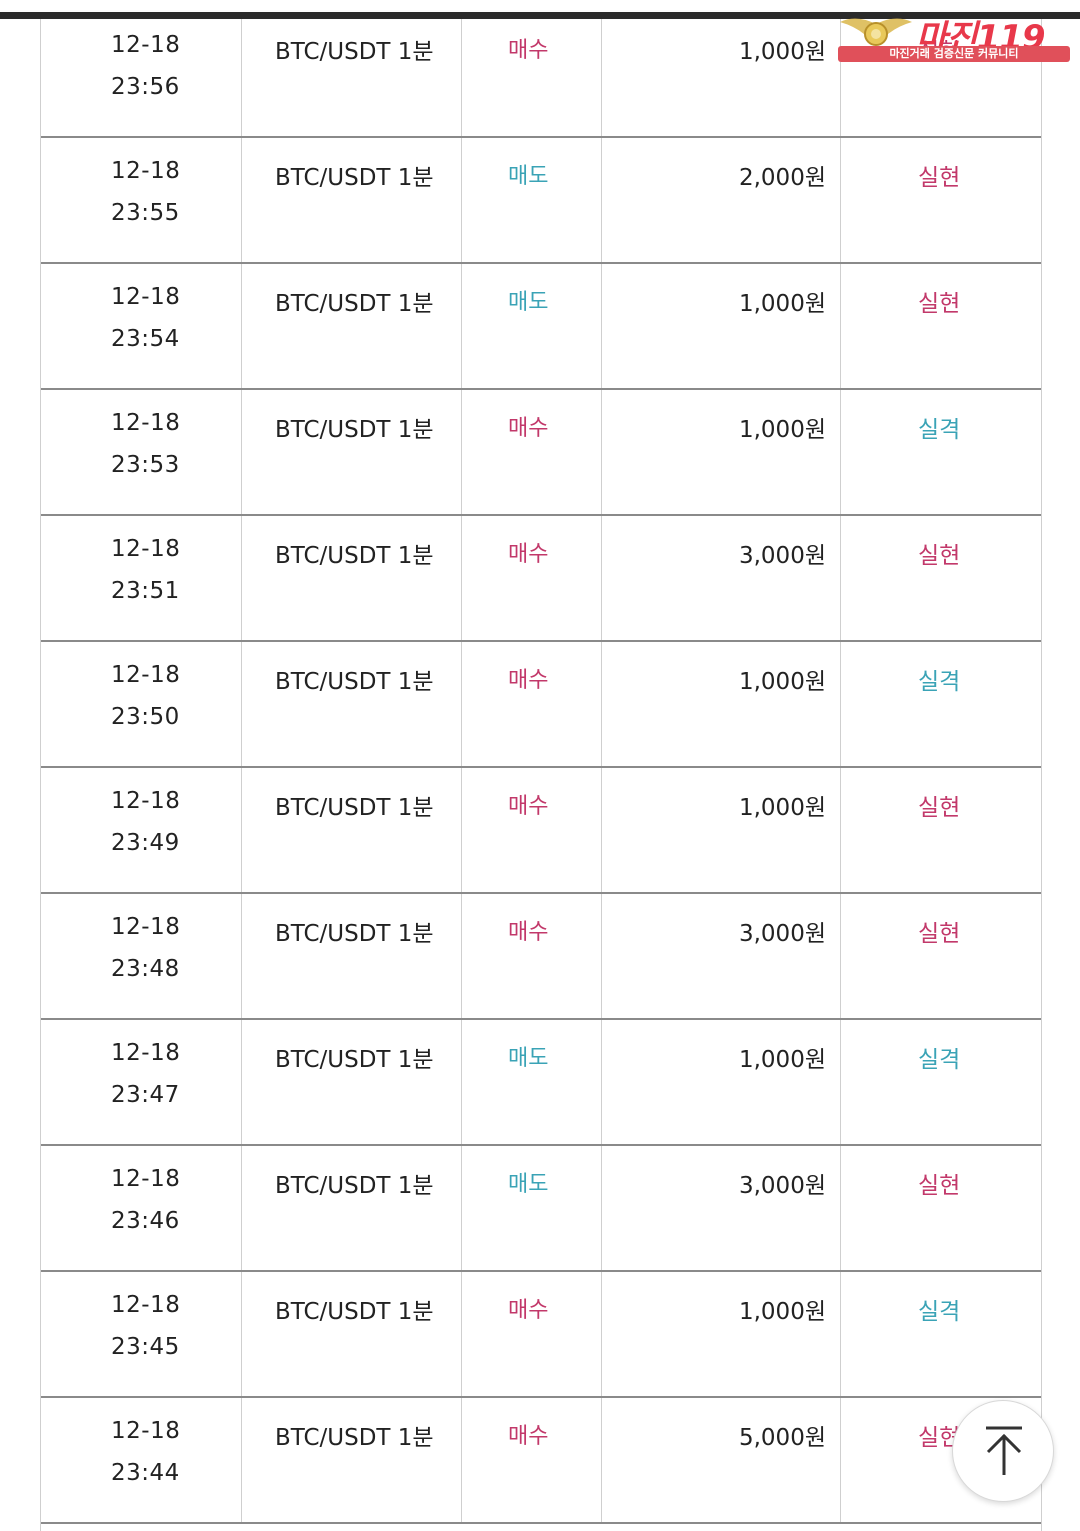  I want to click on trade-time: 23:50, so click(145, 717).